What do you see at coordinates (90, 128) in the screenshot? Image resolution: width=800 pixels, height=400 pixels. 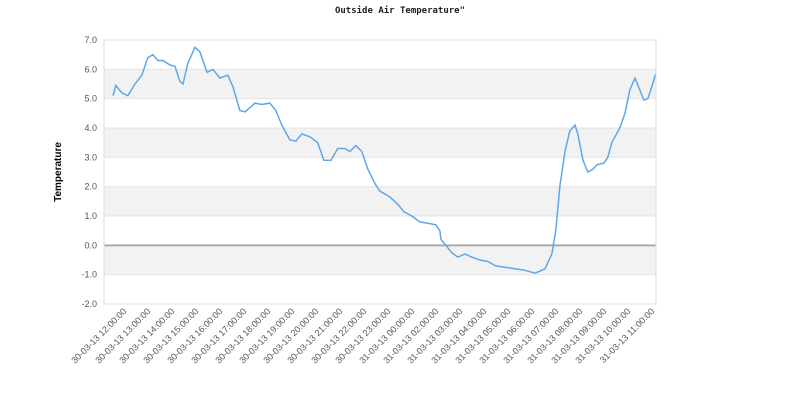 I see `y-tick-label: 4.0` at bounding box center [90, 128].